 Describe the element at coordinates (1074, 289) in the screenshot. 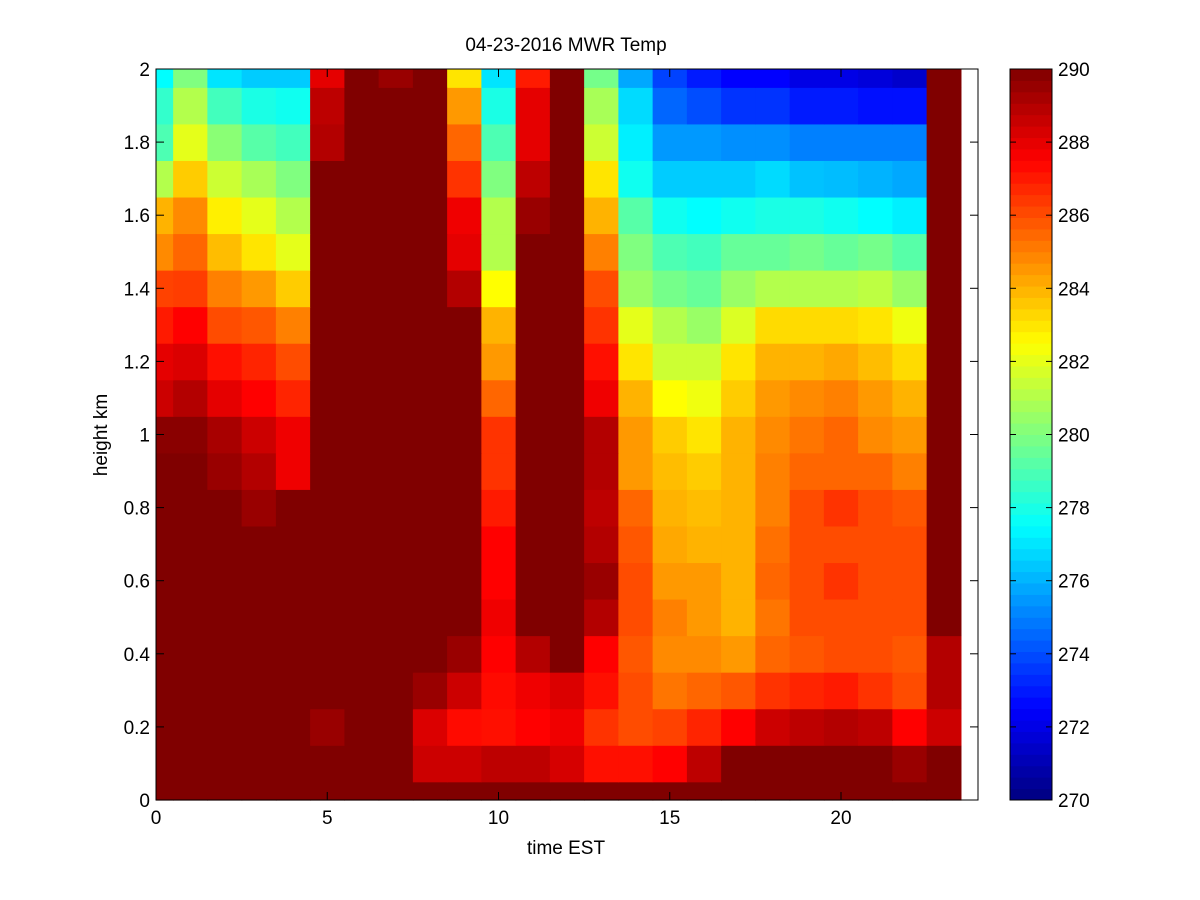

I see `colorbar-tick-label: 284` at that location.